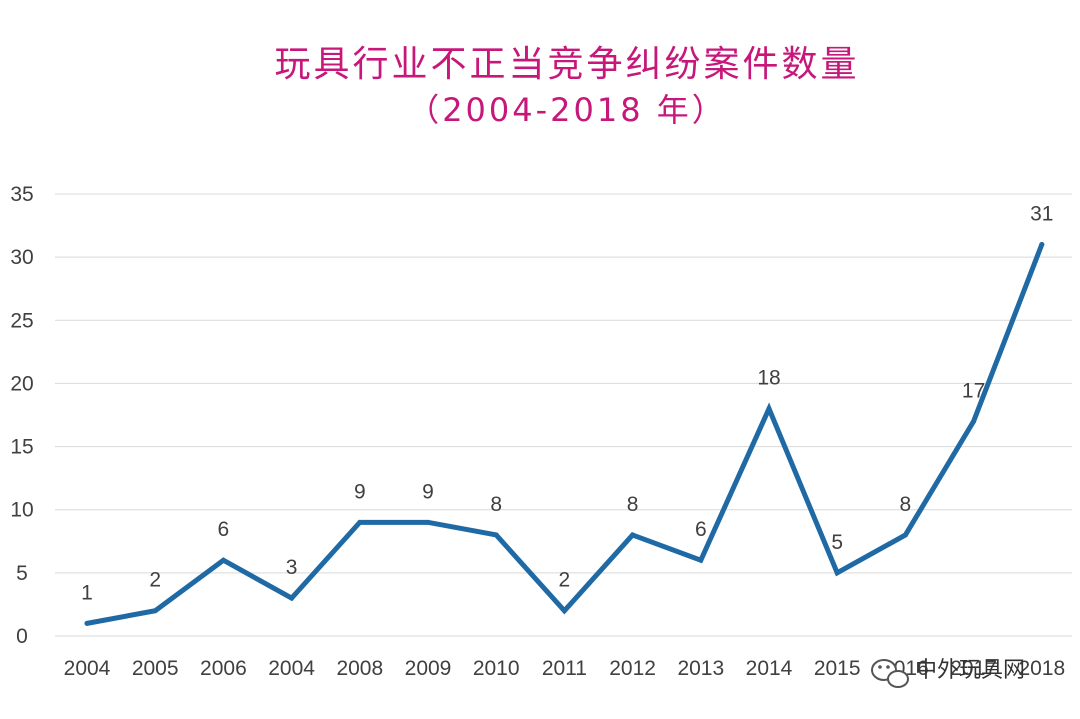 The image size is (1080, 719). What do you see at coordinates (566, 64) in the screenshot?
I see `chart-title: 玩具行业不正当竞争纠纷案件数量` at bounding box center [566, 64].